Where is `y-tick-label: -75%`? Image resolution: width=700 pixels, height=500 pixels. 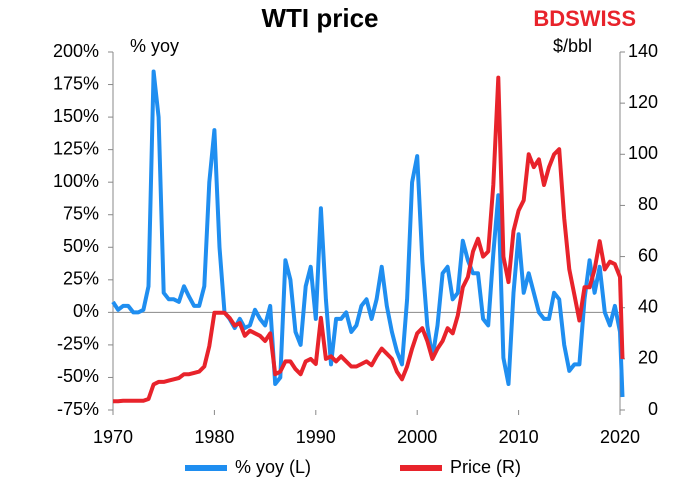 y-tick-label: -75% is located at coordinates (78, 409).